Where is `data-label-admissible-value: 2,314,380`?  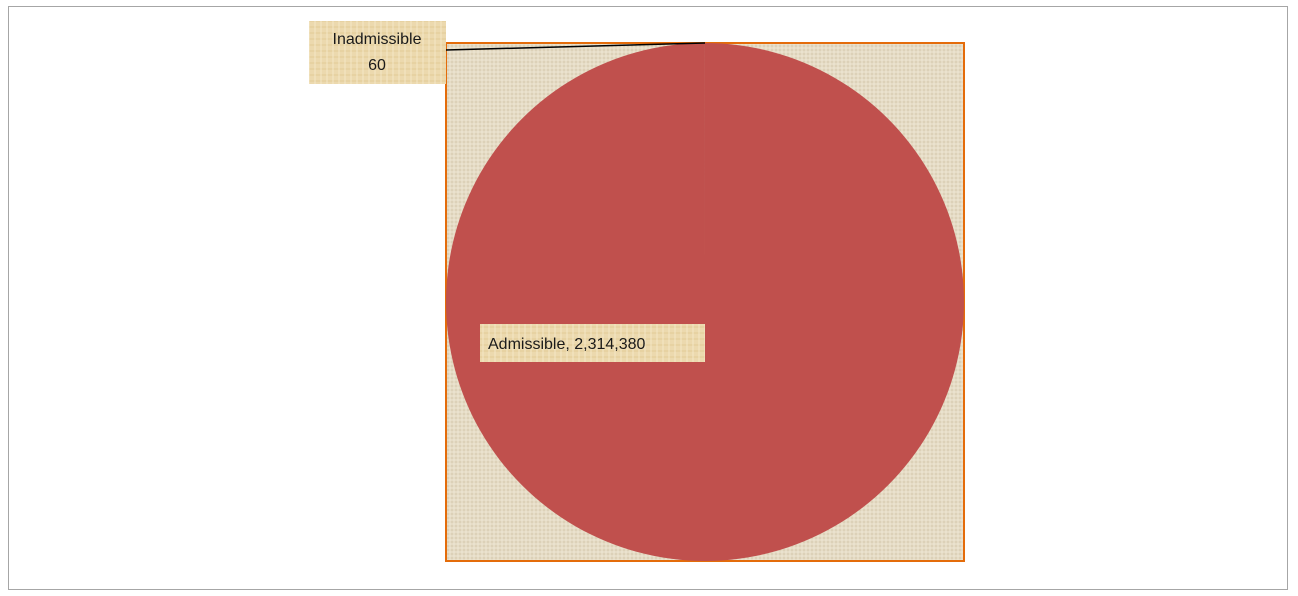
data-label-admissible-value: 2,314,380 is located at coordinates (609, 344).